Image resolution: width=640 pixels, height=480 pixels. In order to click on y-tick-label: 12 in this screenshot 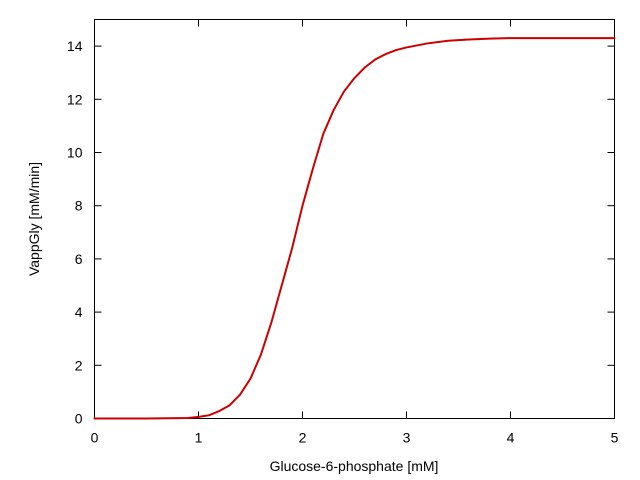, I will do `click(75, 99)`.